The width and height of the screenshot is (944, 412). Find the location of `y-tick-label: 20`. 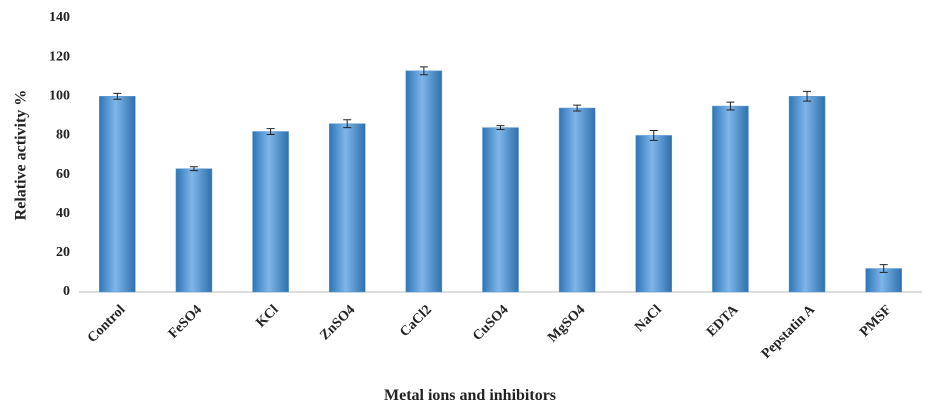

y-tick-label: 20 is located at coordinates (63, 252).